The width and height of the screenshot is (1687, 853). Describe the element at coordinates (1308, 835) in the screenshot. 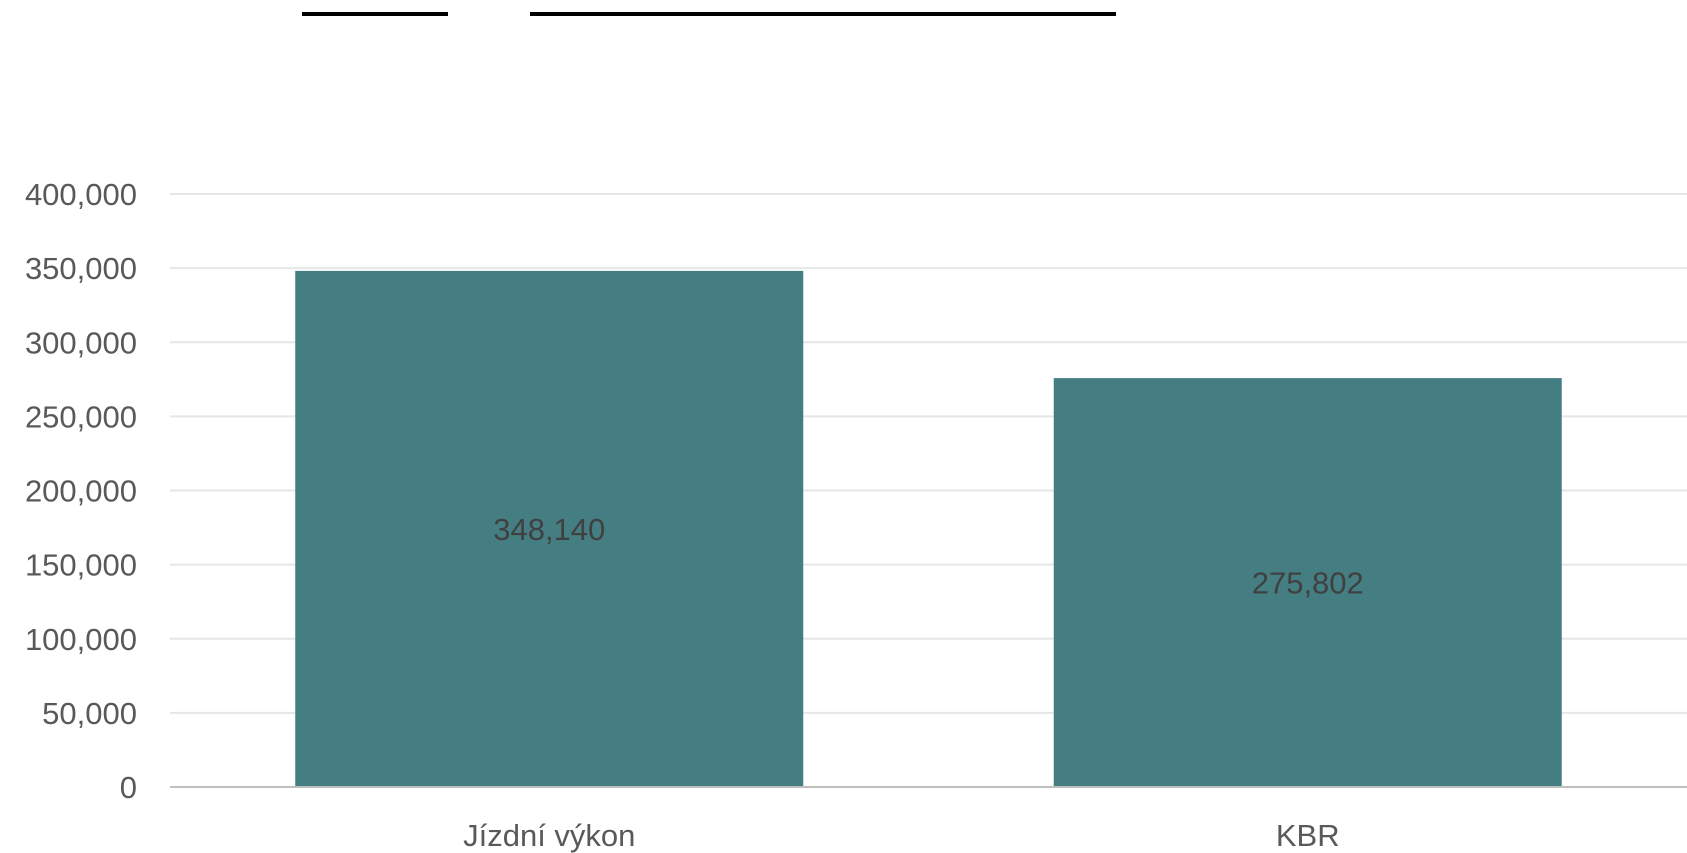

I see `x-category-label: KBR` at that location.